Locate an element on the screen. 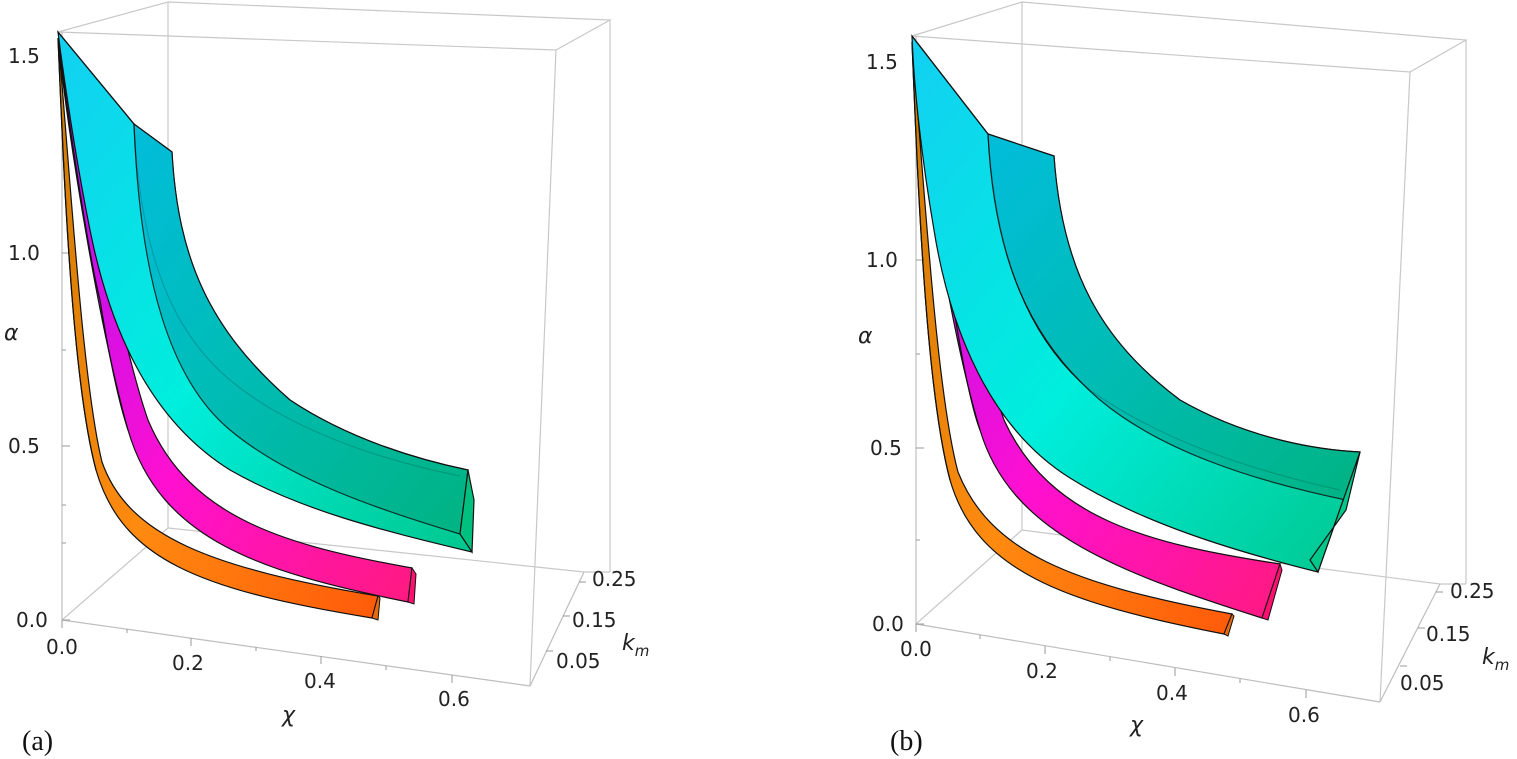 This screenshot has width=1517, height=759. x-tick-labels-a: 0.0 0.2 0.4 0.6 is located at coordinates (258, 673).